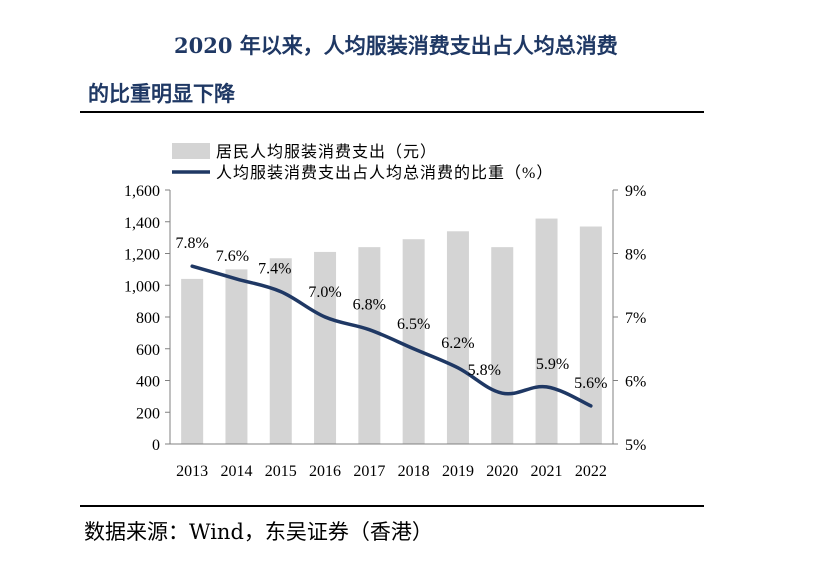 The width and height of the screenshot is (830, 566). Describe the element at coordinates (458, 471) in the screenshot. I see `x-tick-label: 2019` at that location.